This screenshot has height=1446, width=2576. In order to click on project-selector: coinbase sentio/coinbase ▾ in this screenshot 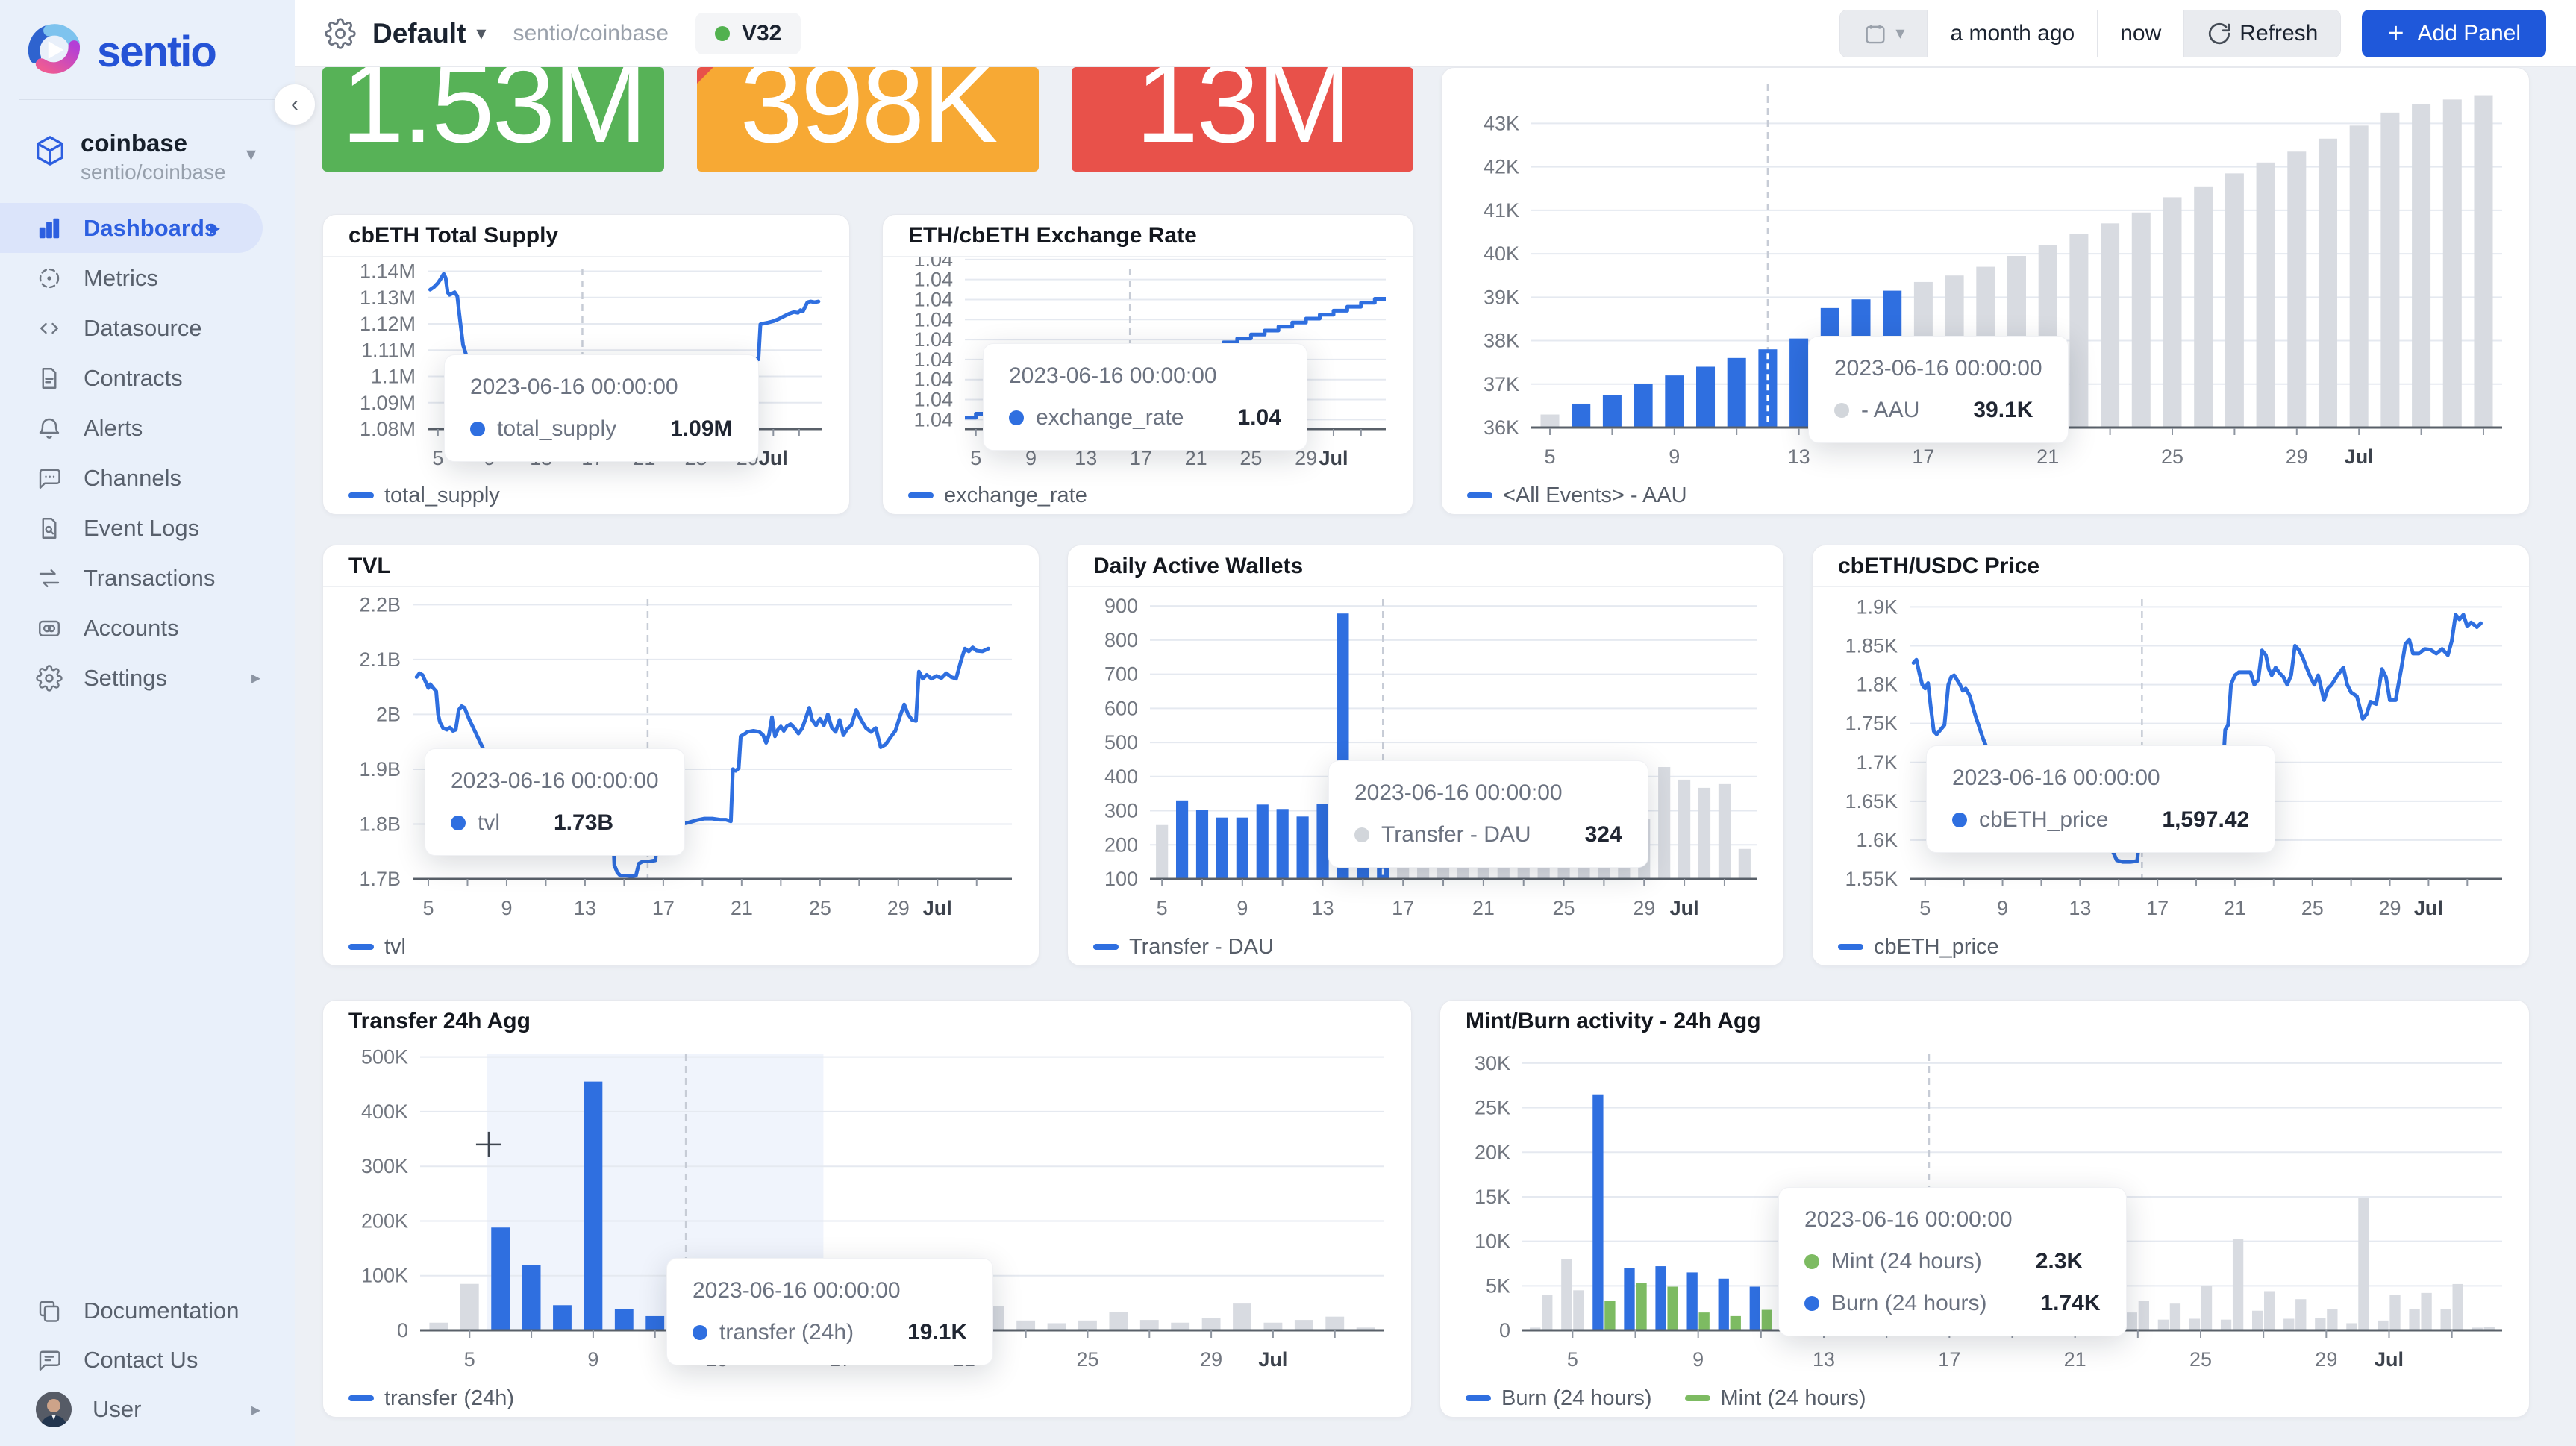, I will do `click(147, 156)`.